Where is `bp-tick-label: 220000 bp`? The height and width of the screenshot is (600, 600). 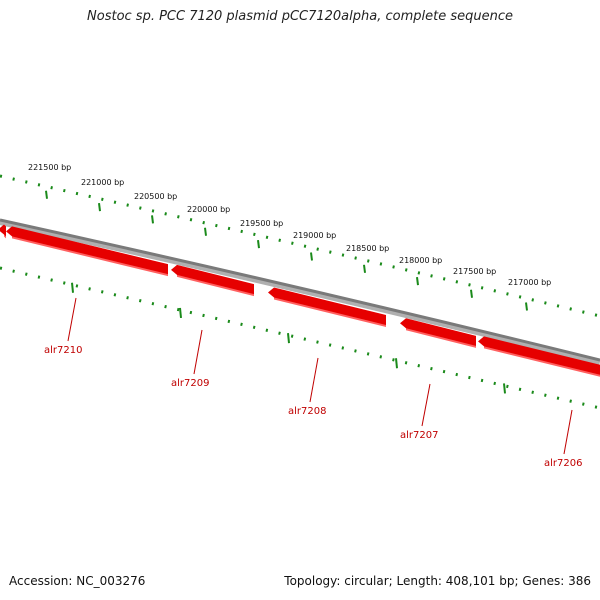 bp-tick-label: 220000 bp is located at coordinates (208, 209).